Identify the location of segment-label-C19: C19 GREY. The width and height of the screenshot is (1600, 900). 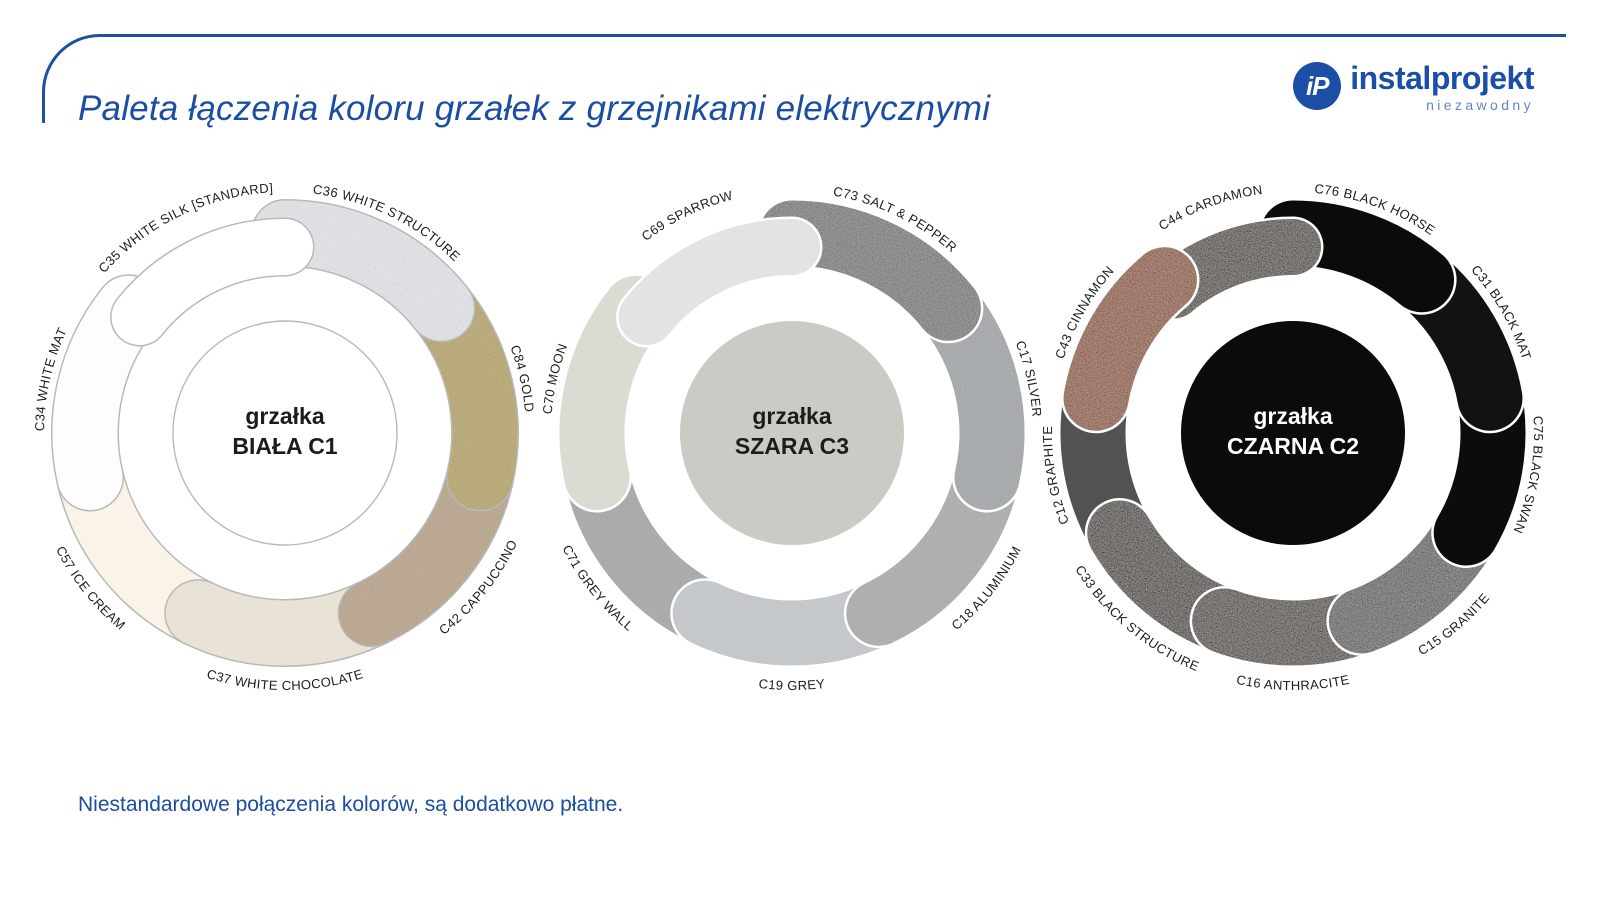
(792, 684).